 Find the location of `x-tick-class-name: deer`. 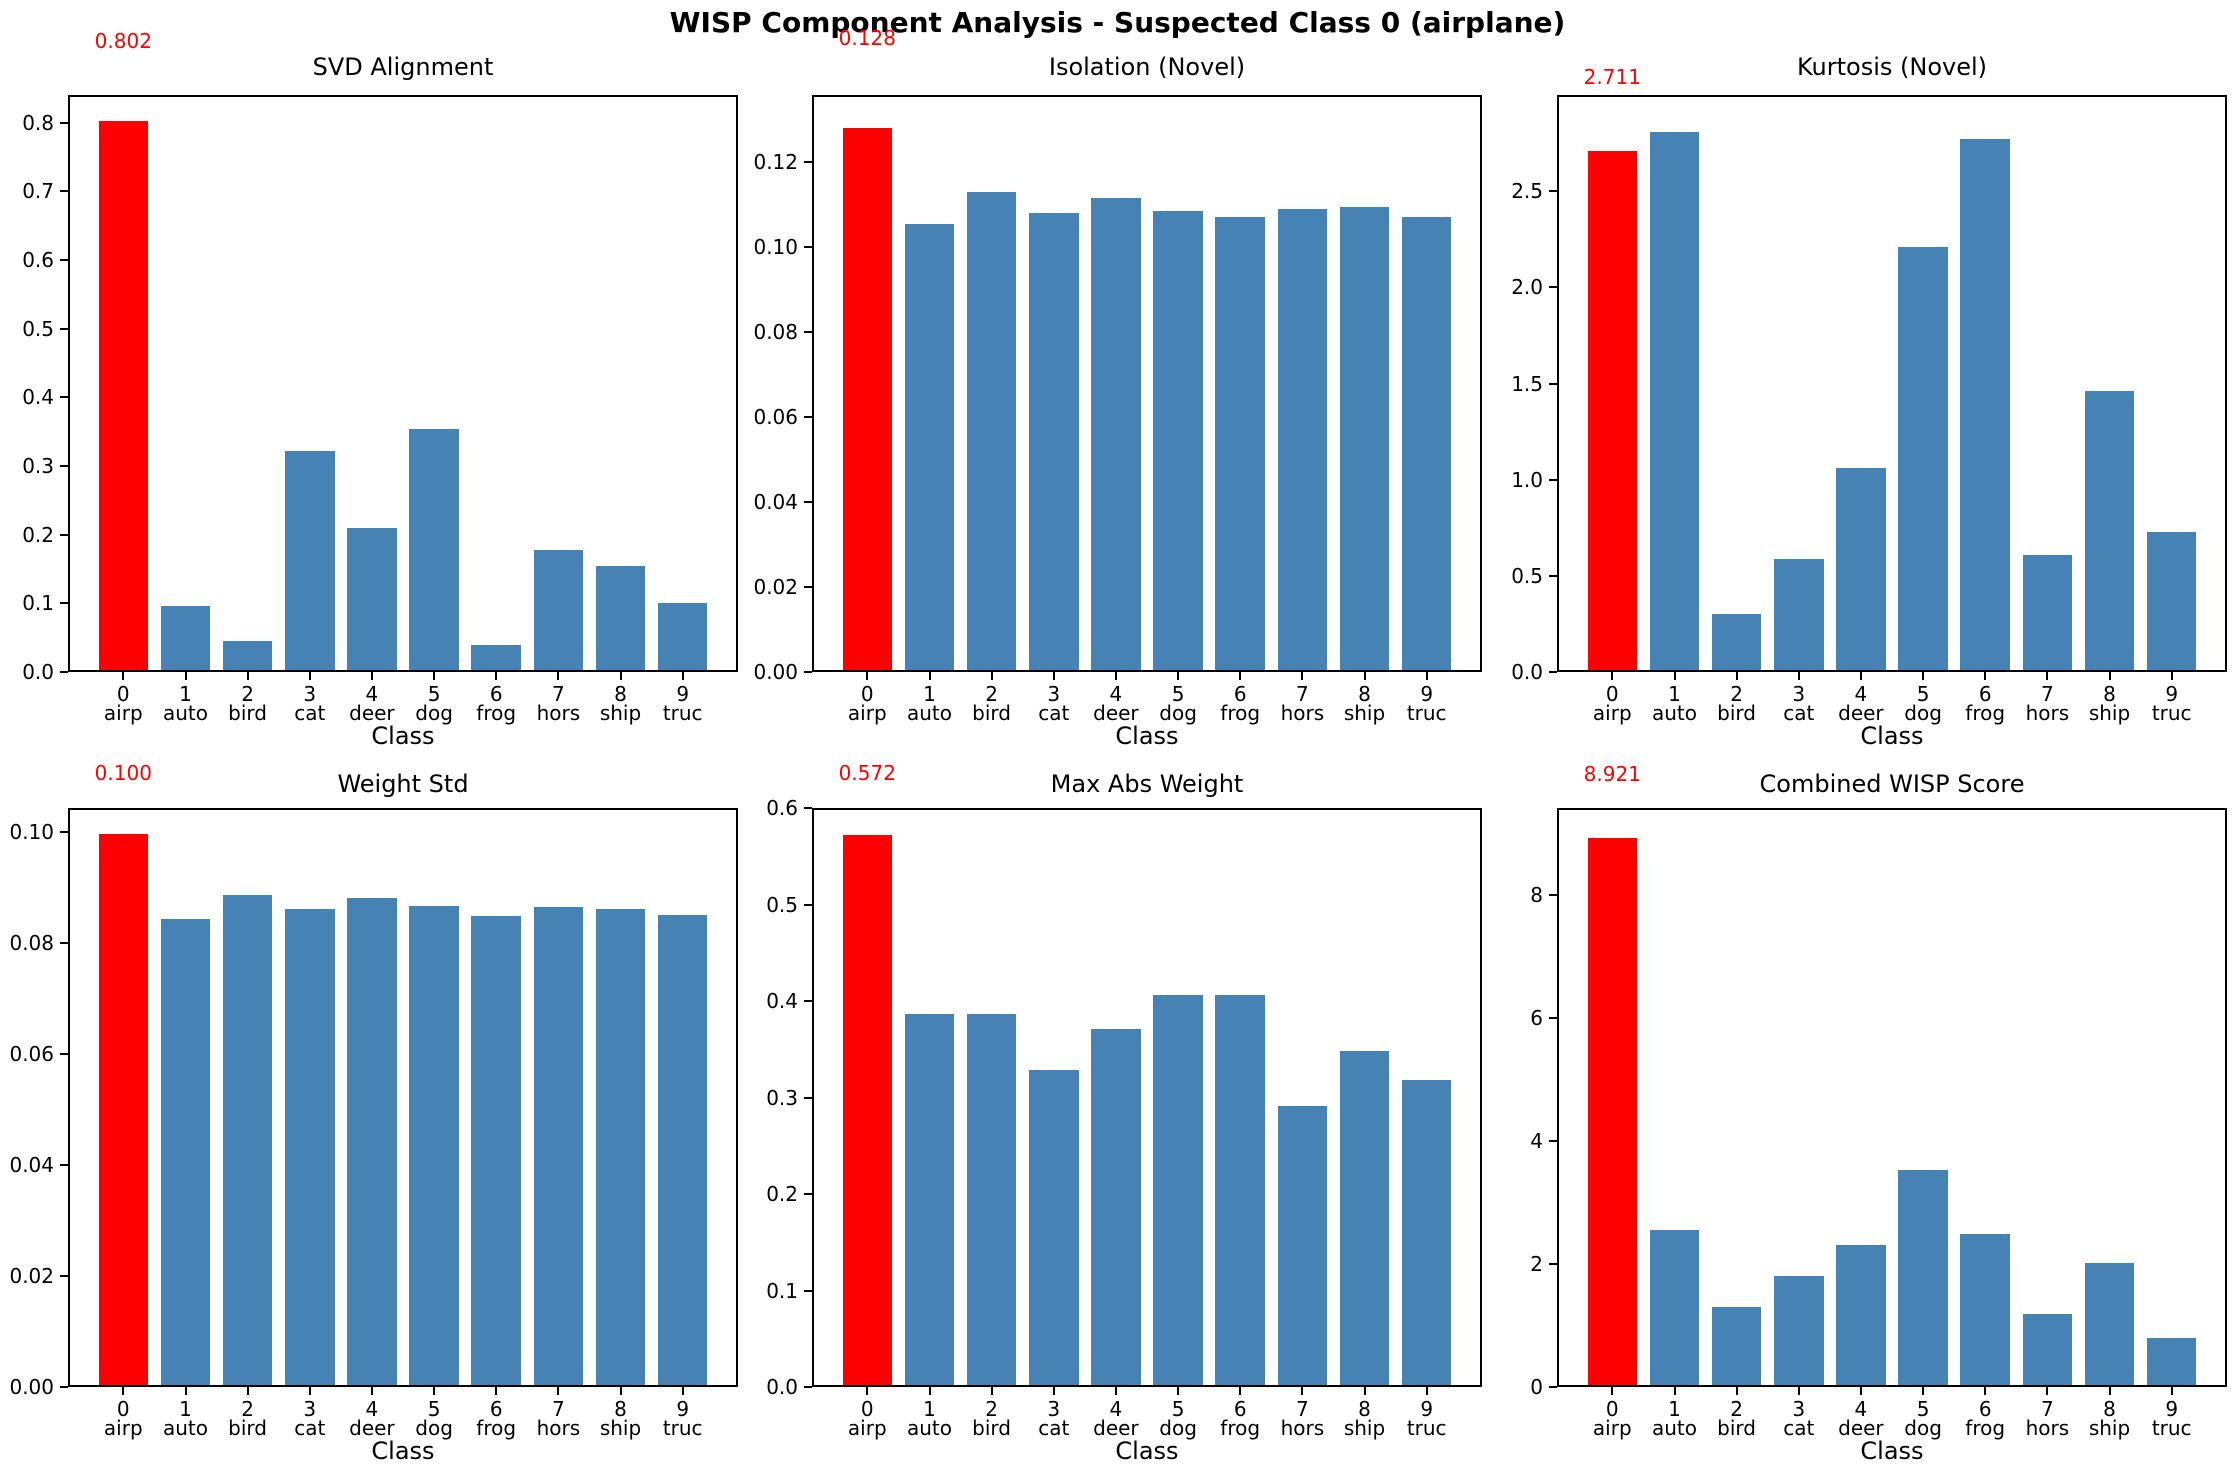

x-tick-class-name: deer is located at coordinates (1116, 1428).